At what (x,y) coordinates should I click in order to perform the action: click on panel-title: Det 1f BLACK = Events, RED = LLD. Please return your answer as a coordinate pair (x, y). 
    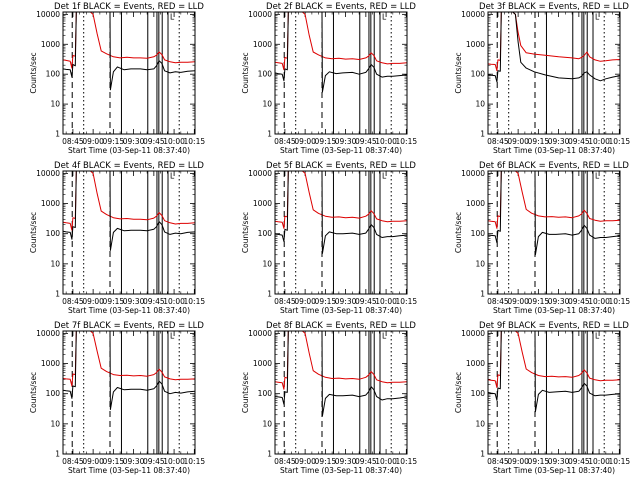
    Looking at the image, I should click on (129, 7).